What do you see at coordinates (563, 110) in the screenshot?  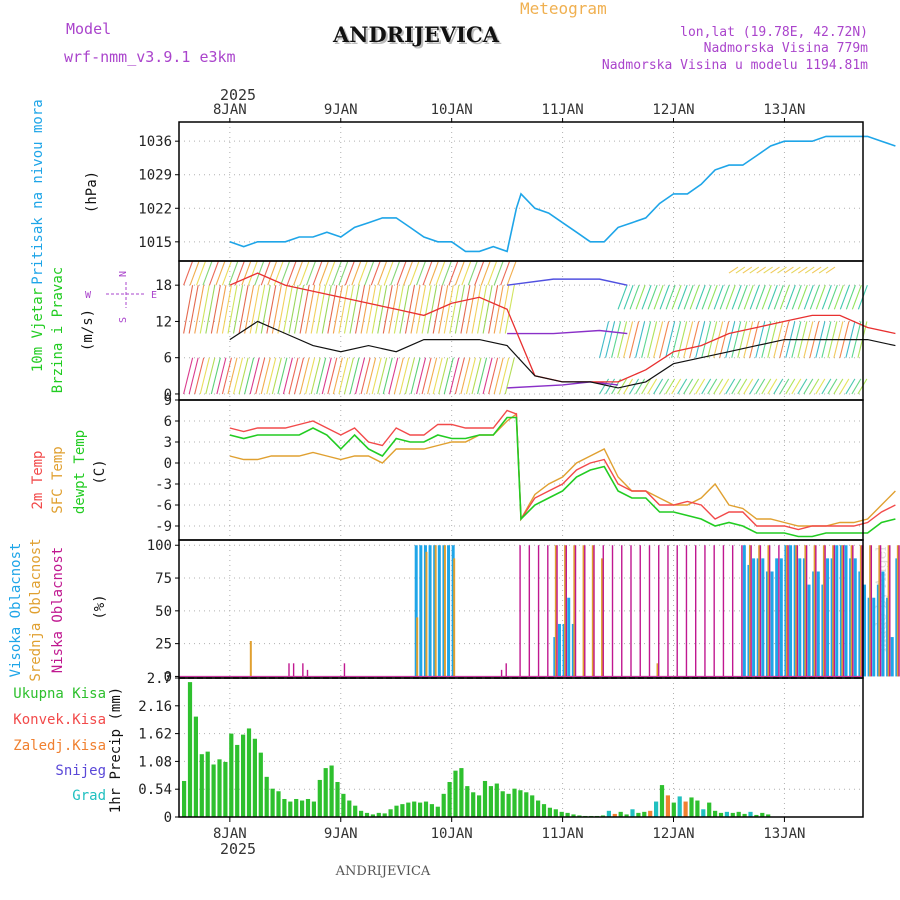 I see `x-label-top: 11JAN` at bounding box center [563, 110].